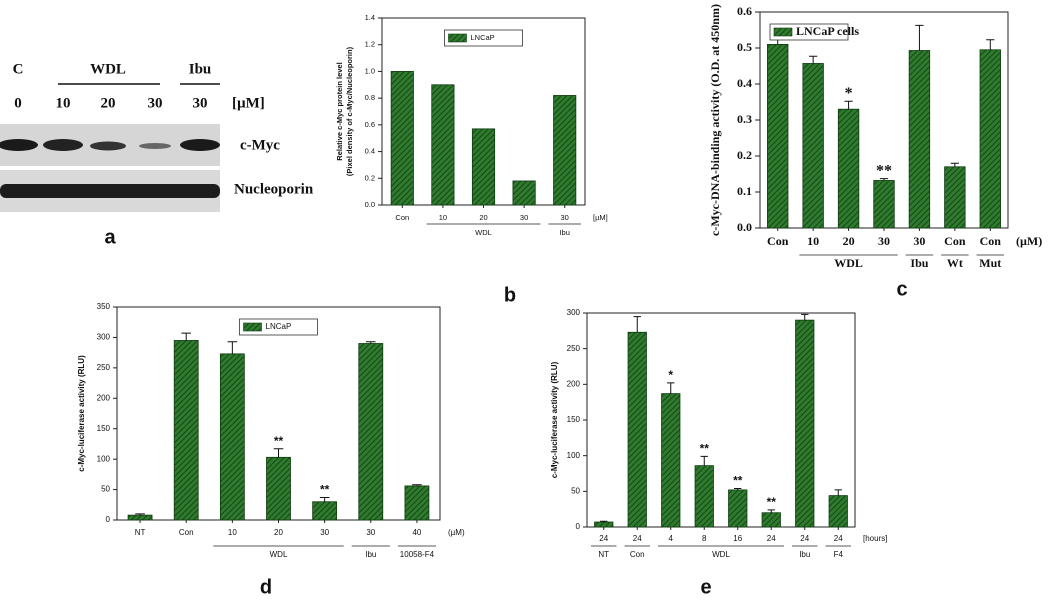  I want to click on y-tick-label: 0.5, so click(744, 47).